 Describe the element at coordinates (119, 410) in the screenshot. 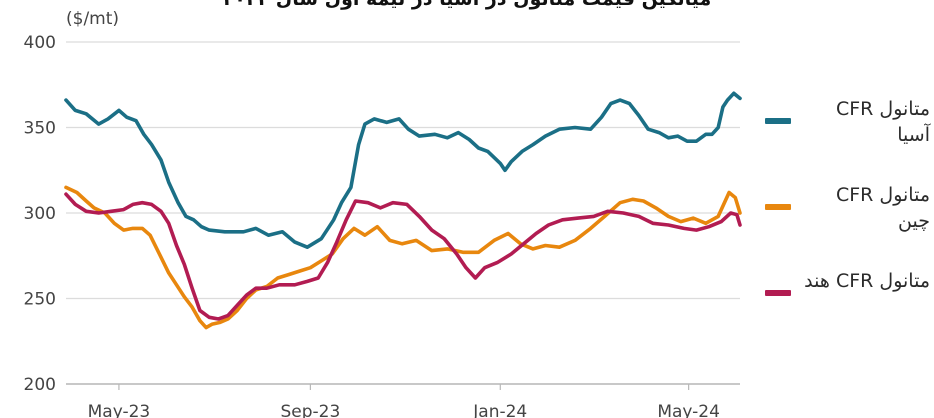

I see `x-tick-label: May-23` at that location.